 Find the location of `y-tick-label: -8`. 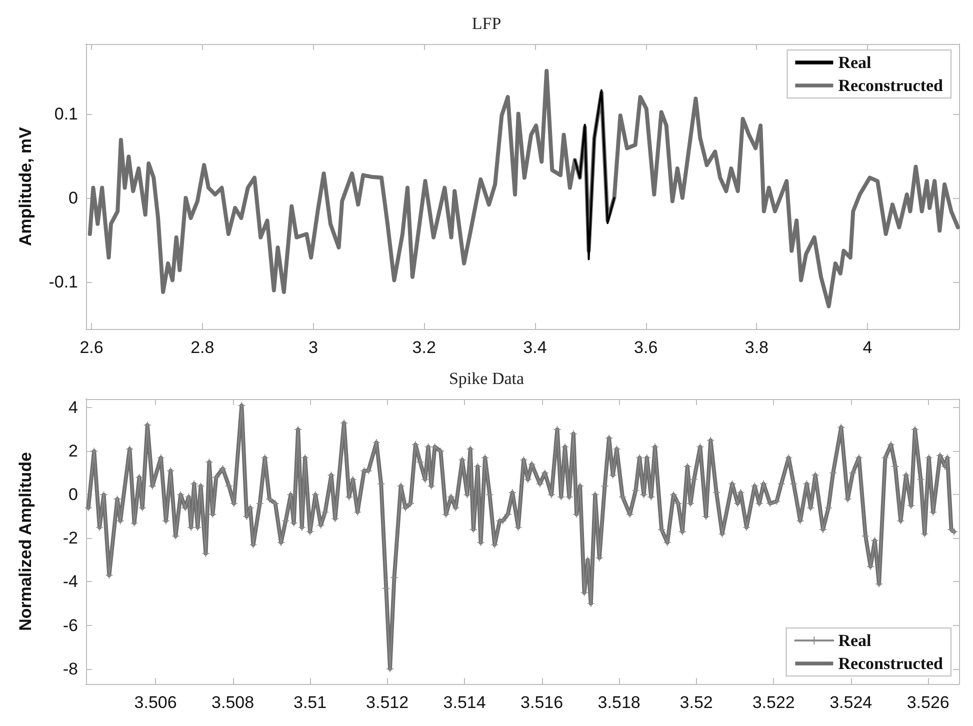

y-tick-label: -8 is located at coordinates (70, 668).